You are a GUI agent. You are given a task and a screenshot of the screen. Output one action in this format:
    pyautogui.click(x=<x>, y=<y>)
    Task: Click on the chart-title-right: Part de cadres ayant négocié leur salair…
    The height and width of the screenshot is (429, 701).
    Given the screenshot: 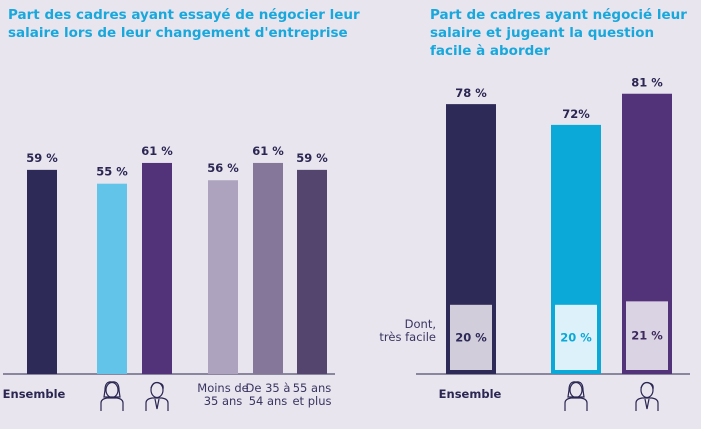 What is the action you would take?
    pyautogui.click(x=558, y=33)
    